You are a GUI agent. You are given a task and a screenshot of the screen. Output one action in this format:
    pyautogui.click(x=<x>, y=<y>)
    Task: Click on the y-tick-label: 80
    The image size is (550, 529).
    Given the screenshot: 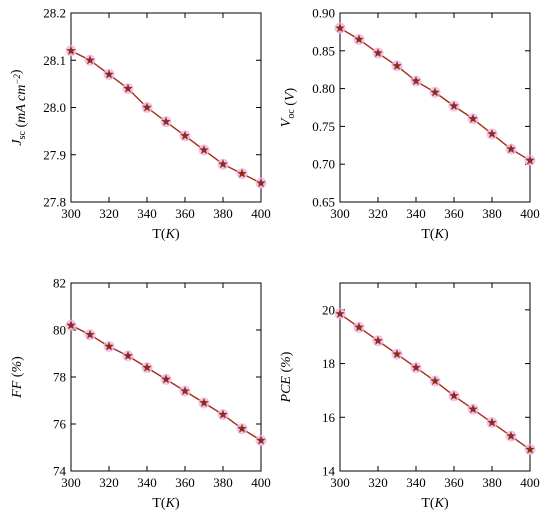 What is the action you would take?
    pyautogui.click(x=59, y=330)
    